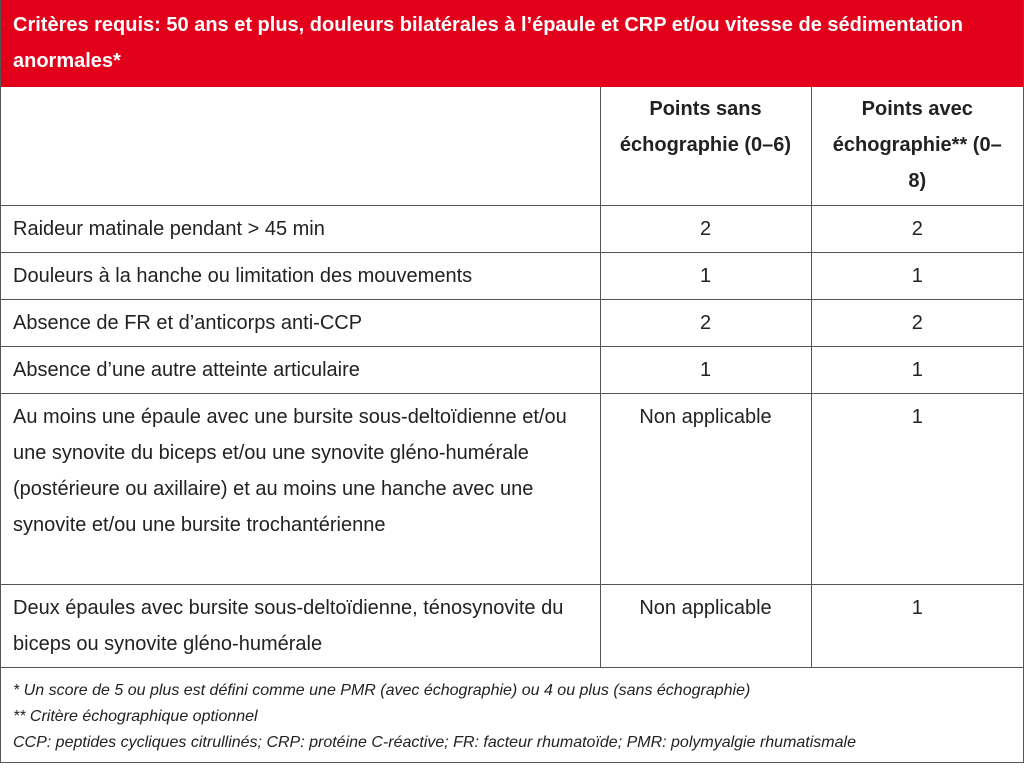 This screenshot has width=1024, height=782. I want to click on criterion: Raideur matinale pendant > 45 min, so click(301, 228).